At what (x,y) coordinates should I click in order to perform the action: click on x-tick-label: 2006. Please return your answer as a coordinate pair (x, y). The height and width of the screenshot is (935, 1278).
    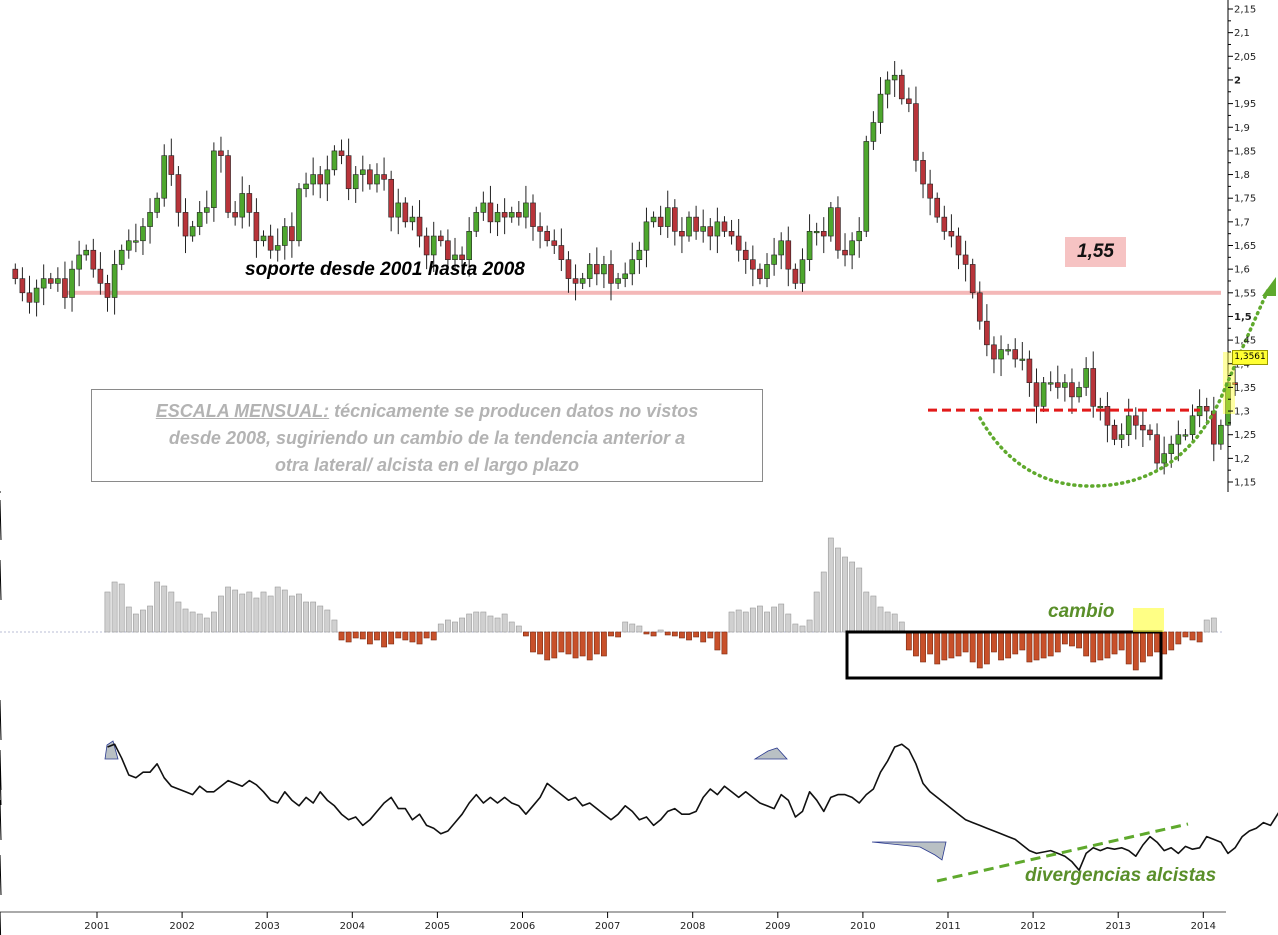
    Looking at the image, I should click on (522, 926).